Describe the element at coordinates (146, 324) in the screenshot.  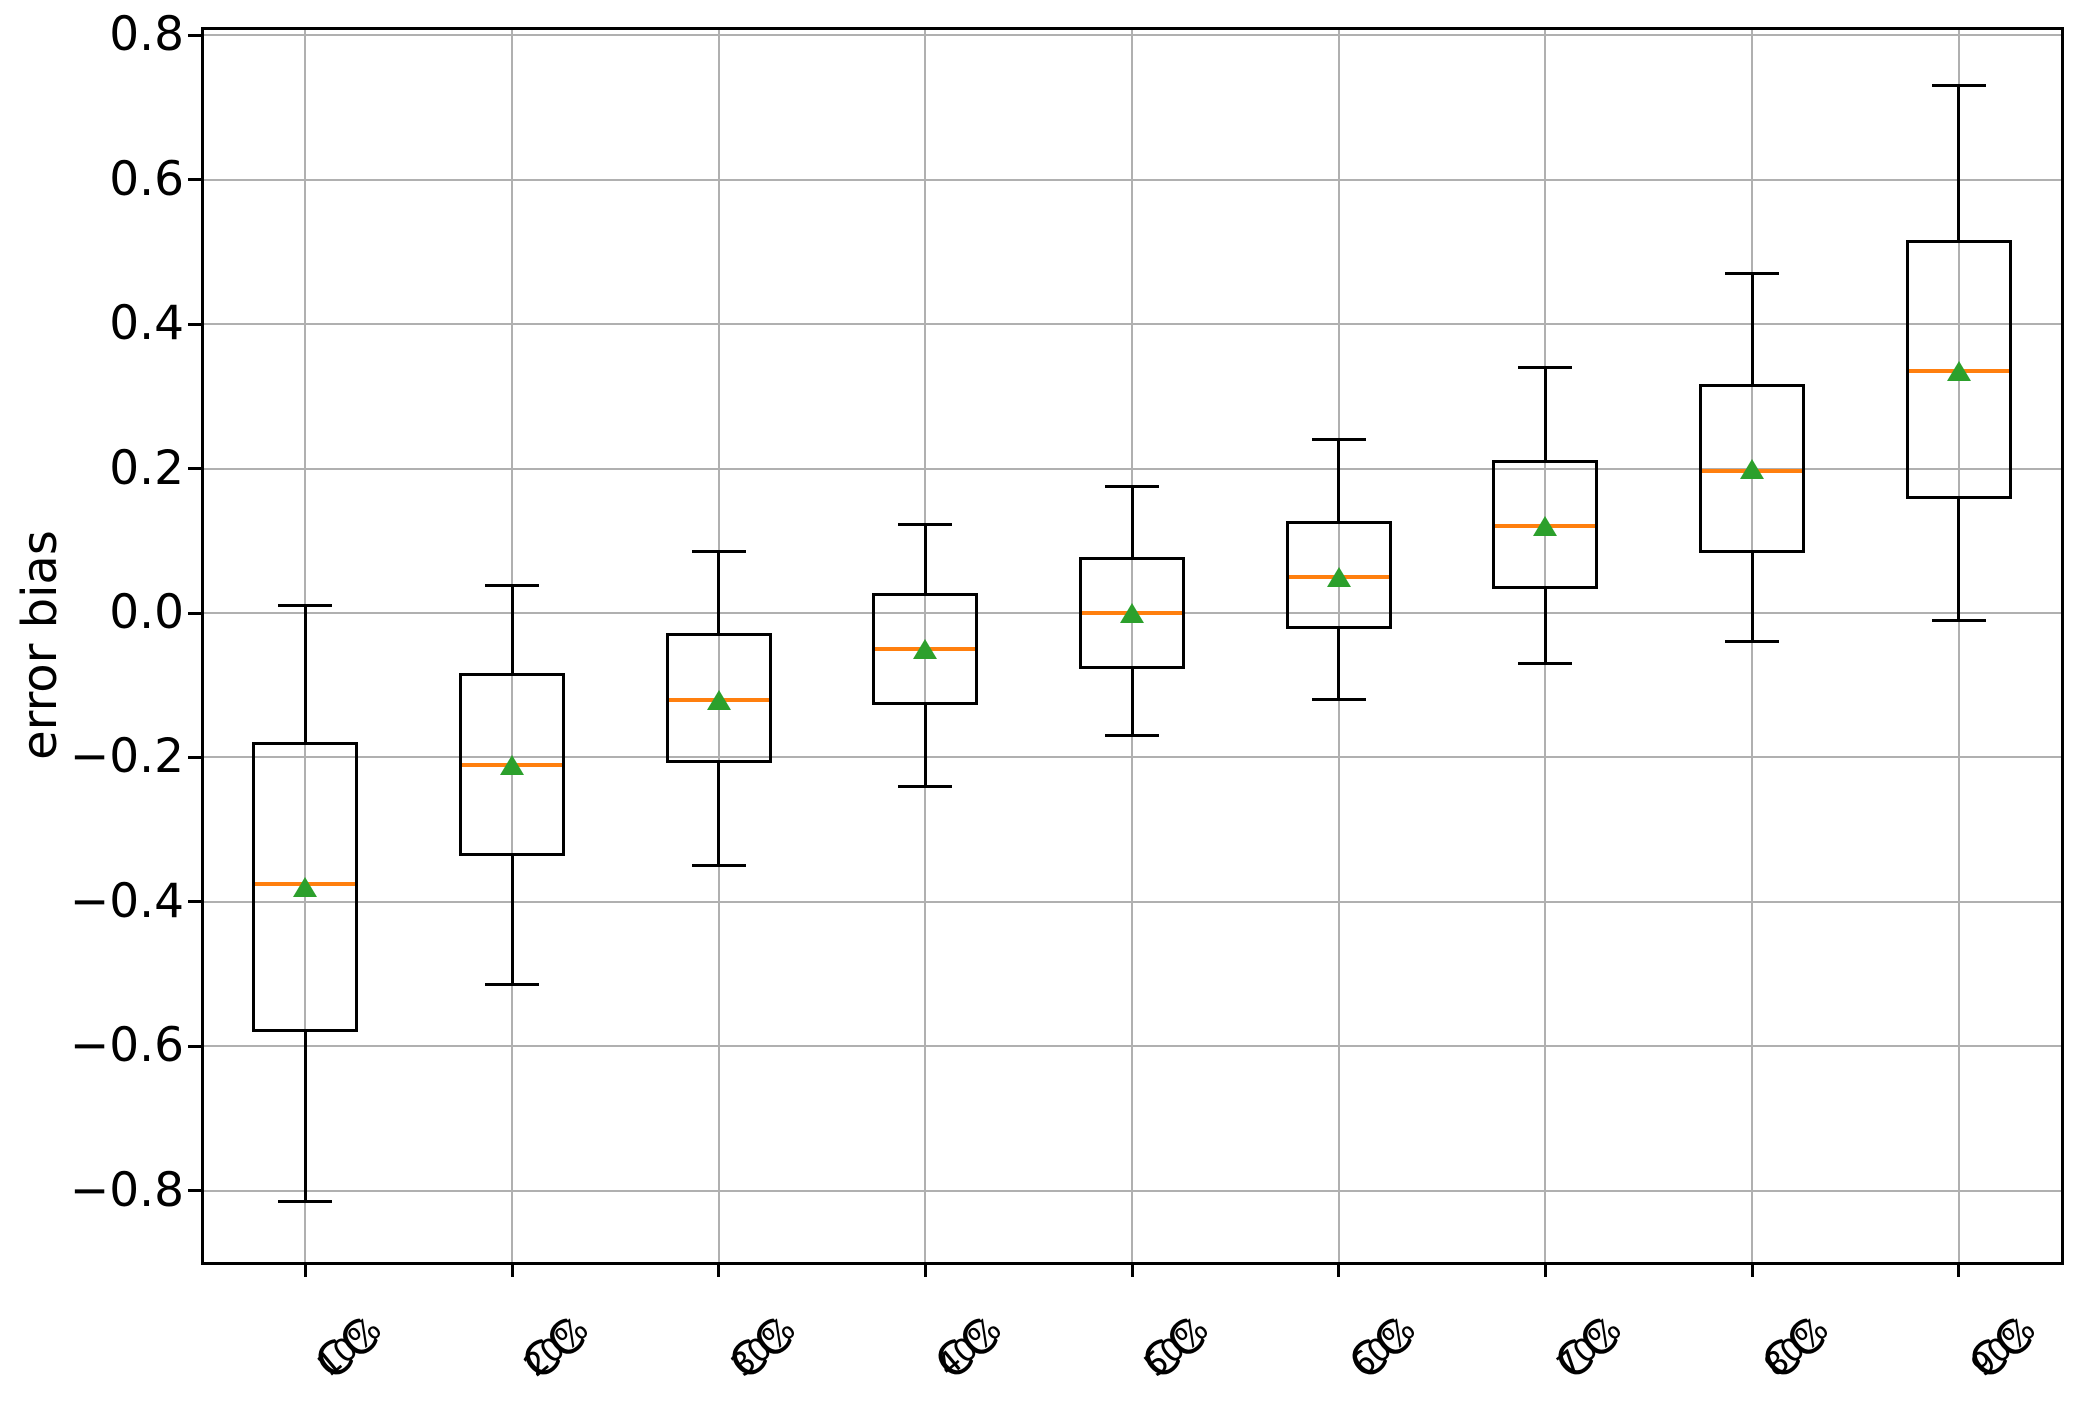
I see `y-tick-label: 0.4` at that location.